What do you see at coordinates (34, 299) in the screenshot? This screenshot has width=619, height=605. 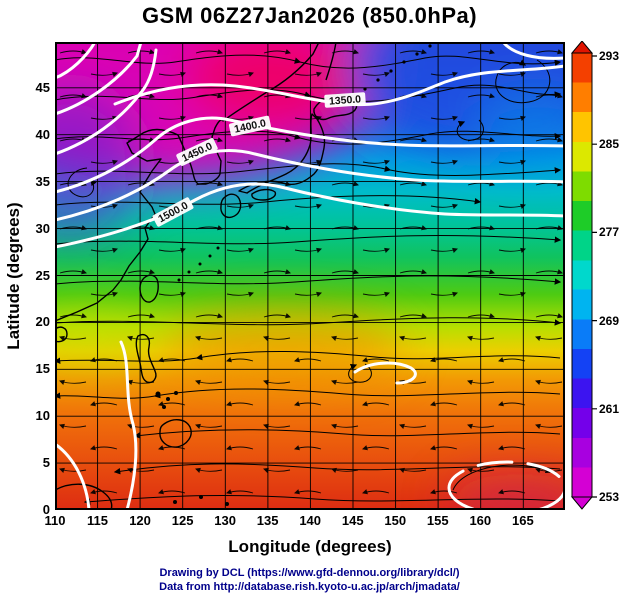 I see `y-axis-tick-labels: 45 40 35 30 25 20 15 10 5 0` at bounding box center [34, 299].